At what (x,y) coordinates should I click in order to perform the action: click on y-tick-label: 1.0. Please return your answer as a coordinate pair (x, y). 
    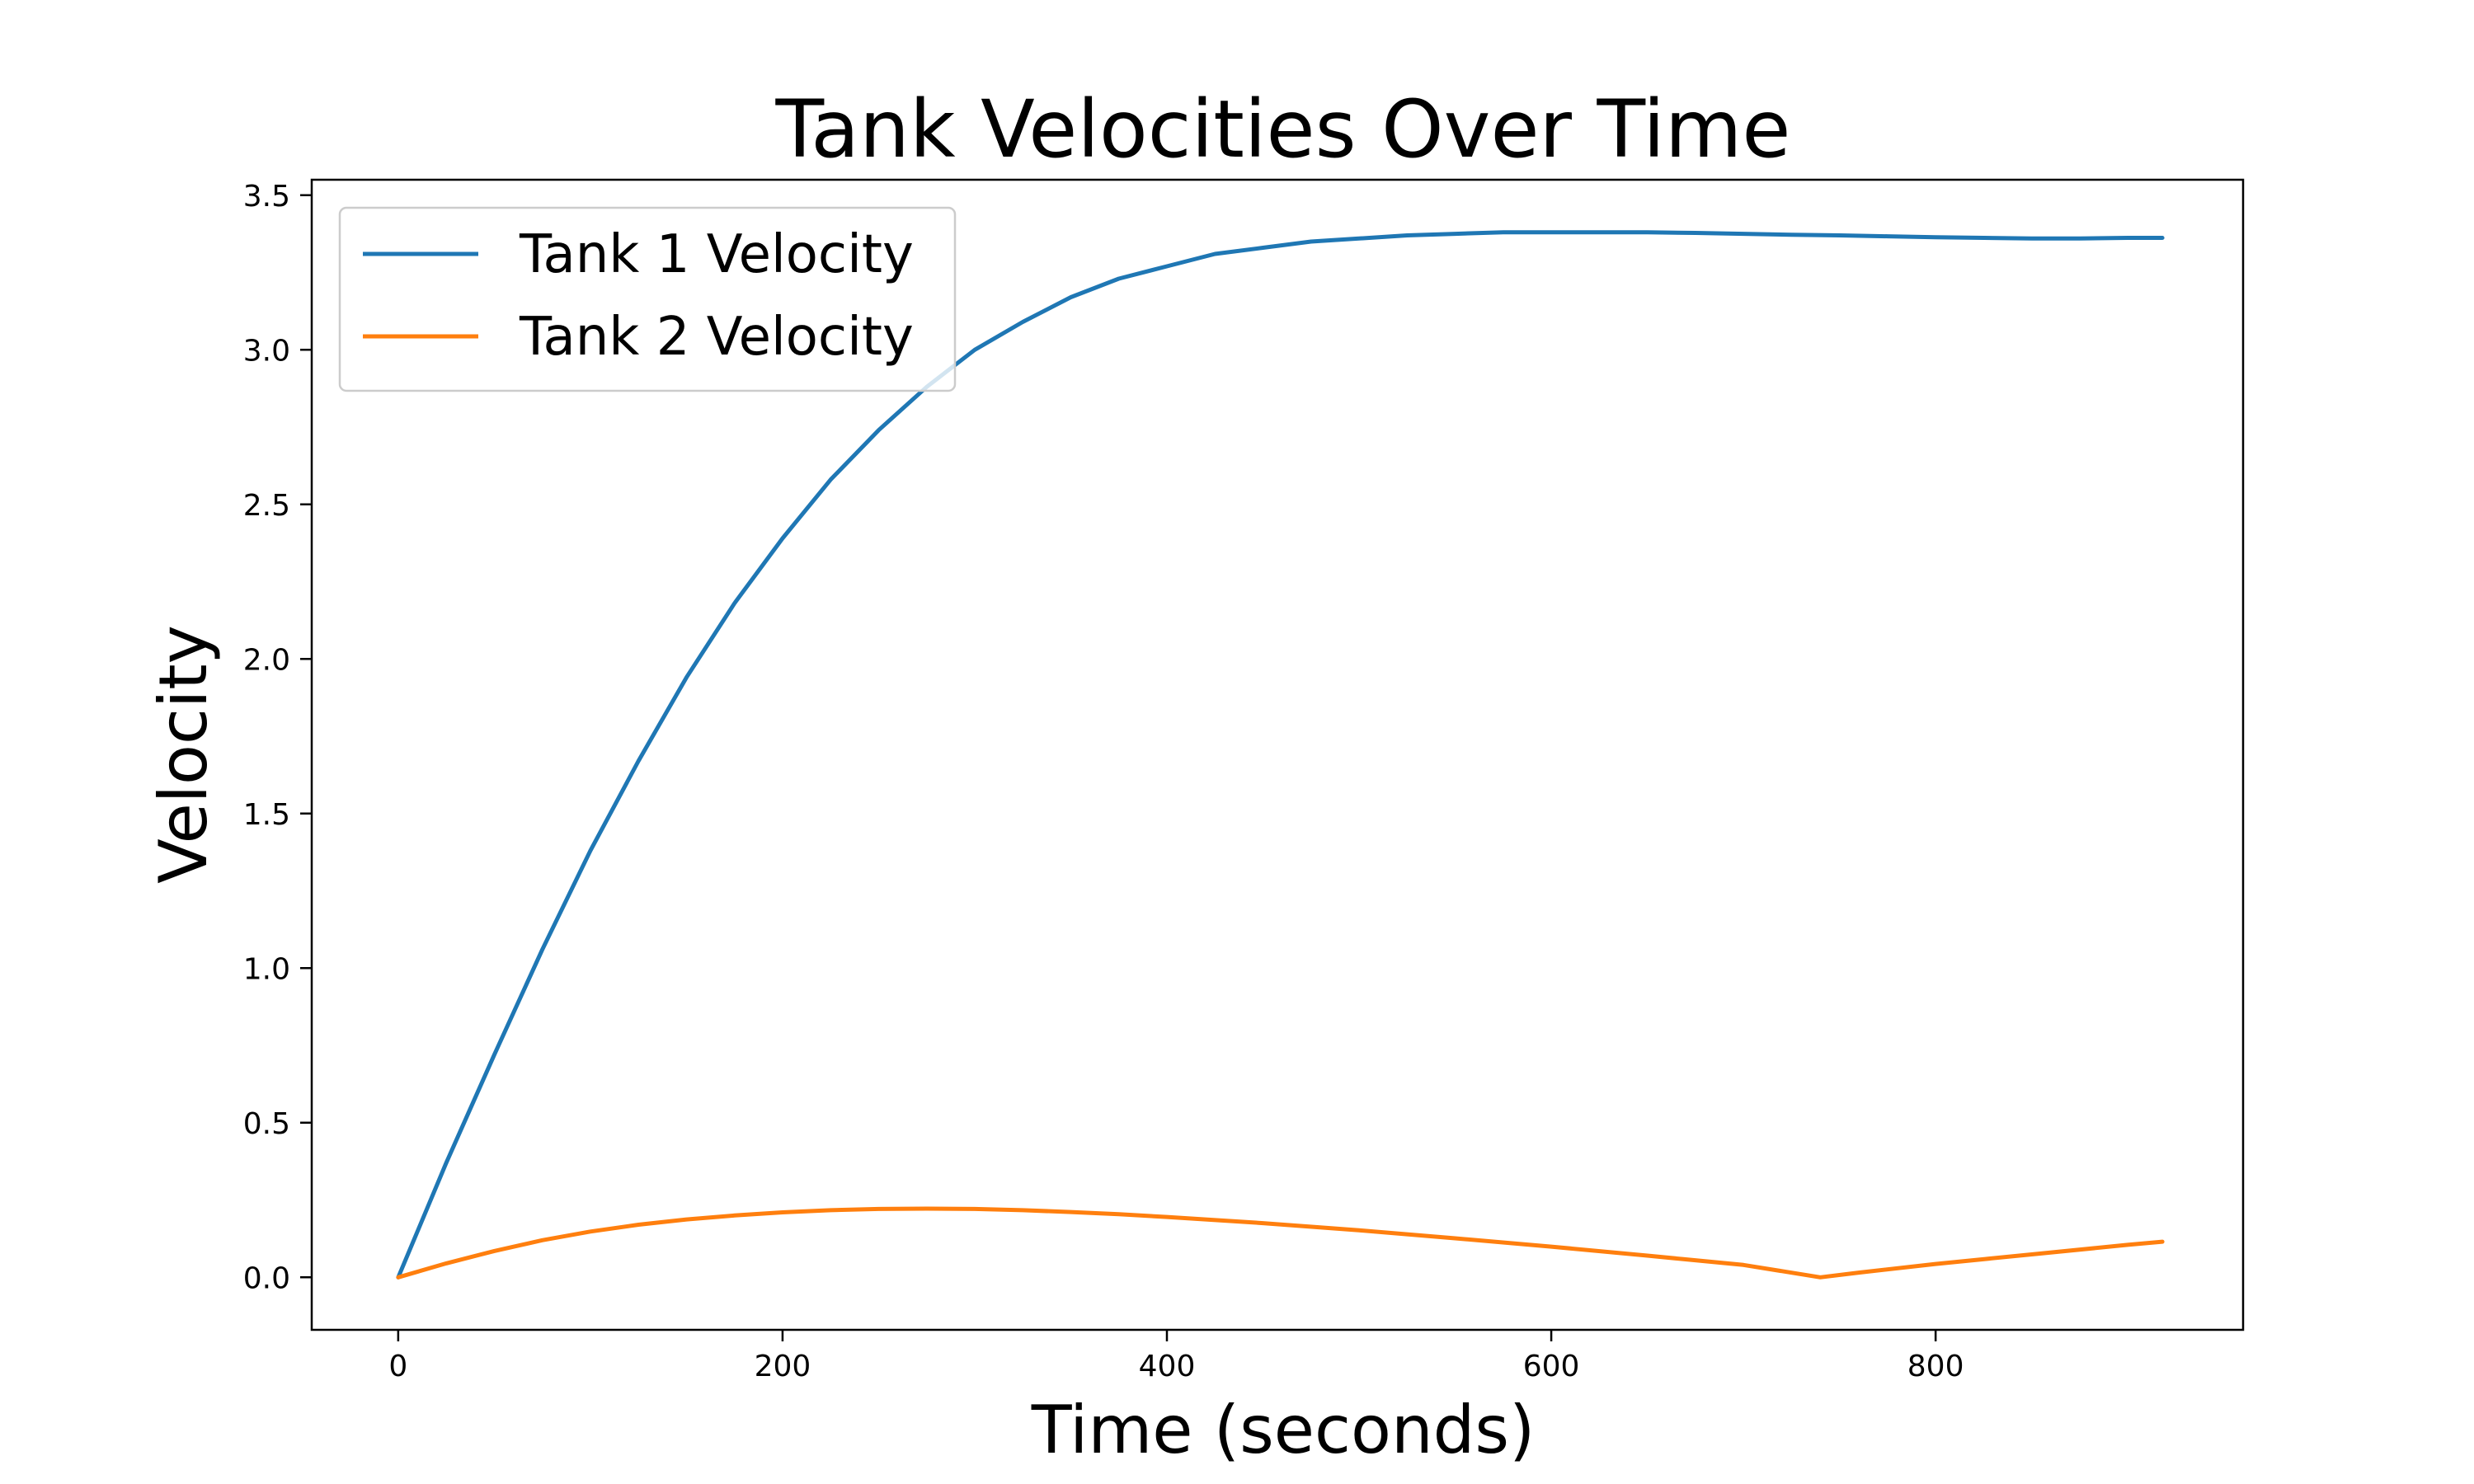
    Looking at the image, I should click on (266, 969).